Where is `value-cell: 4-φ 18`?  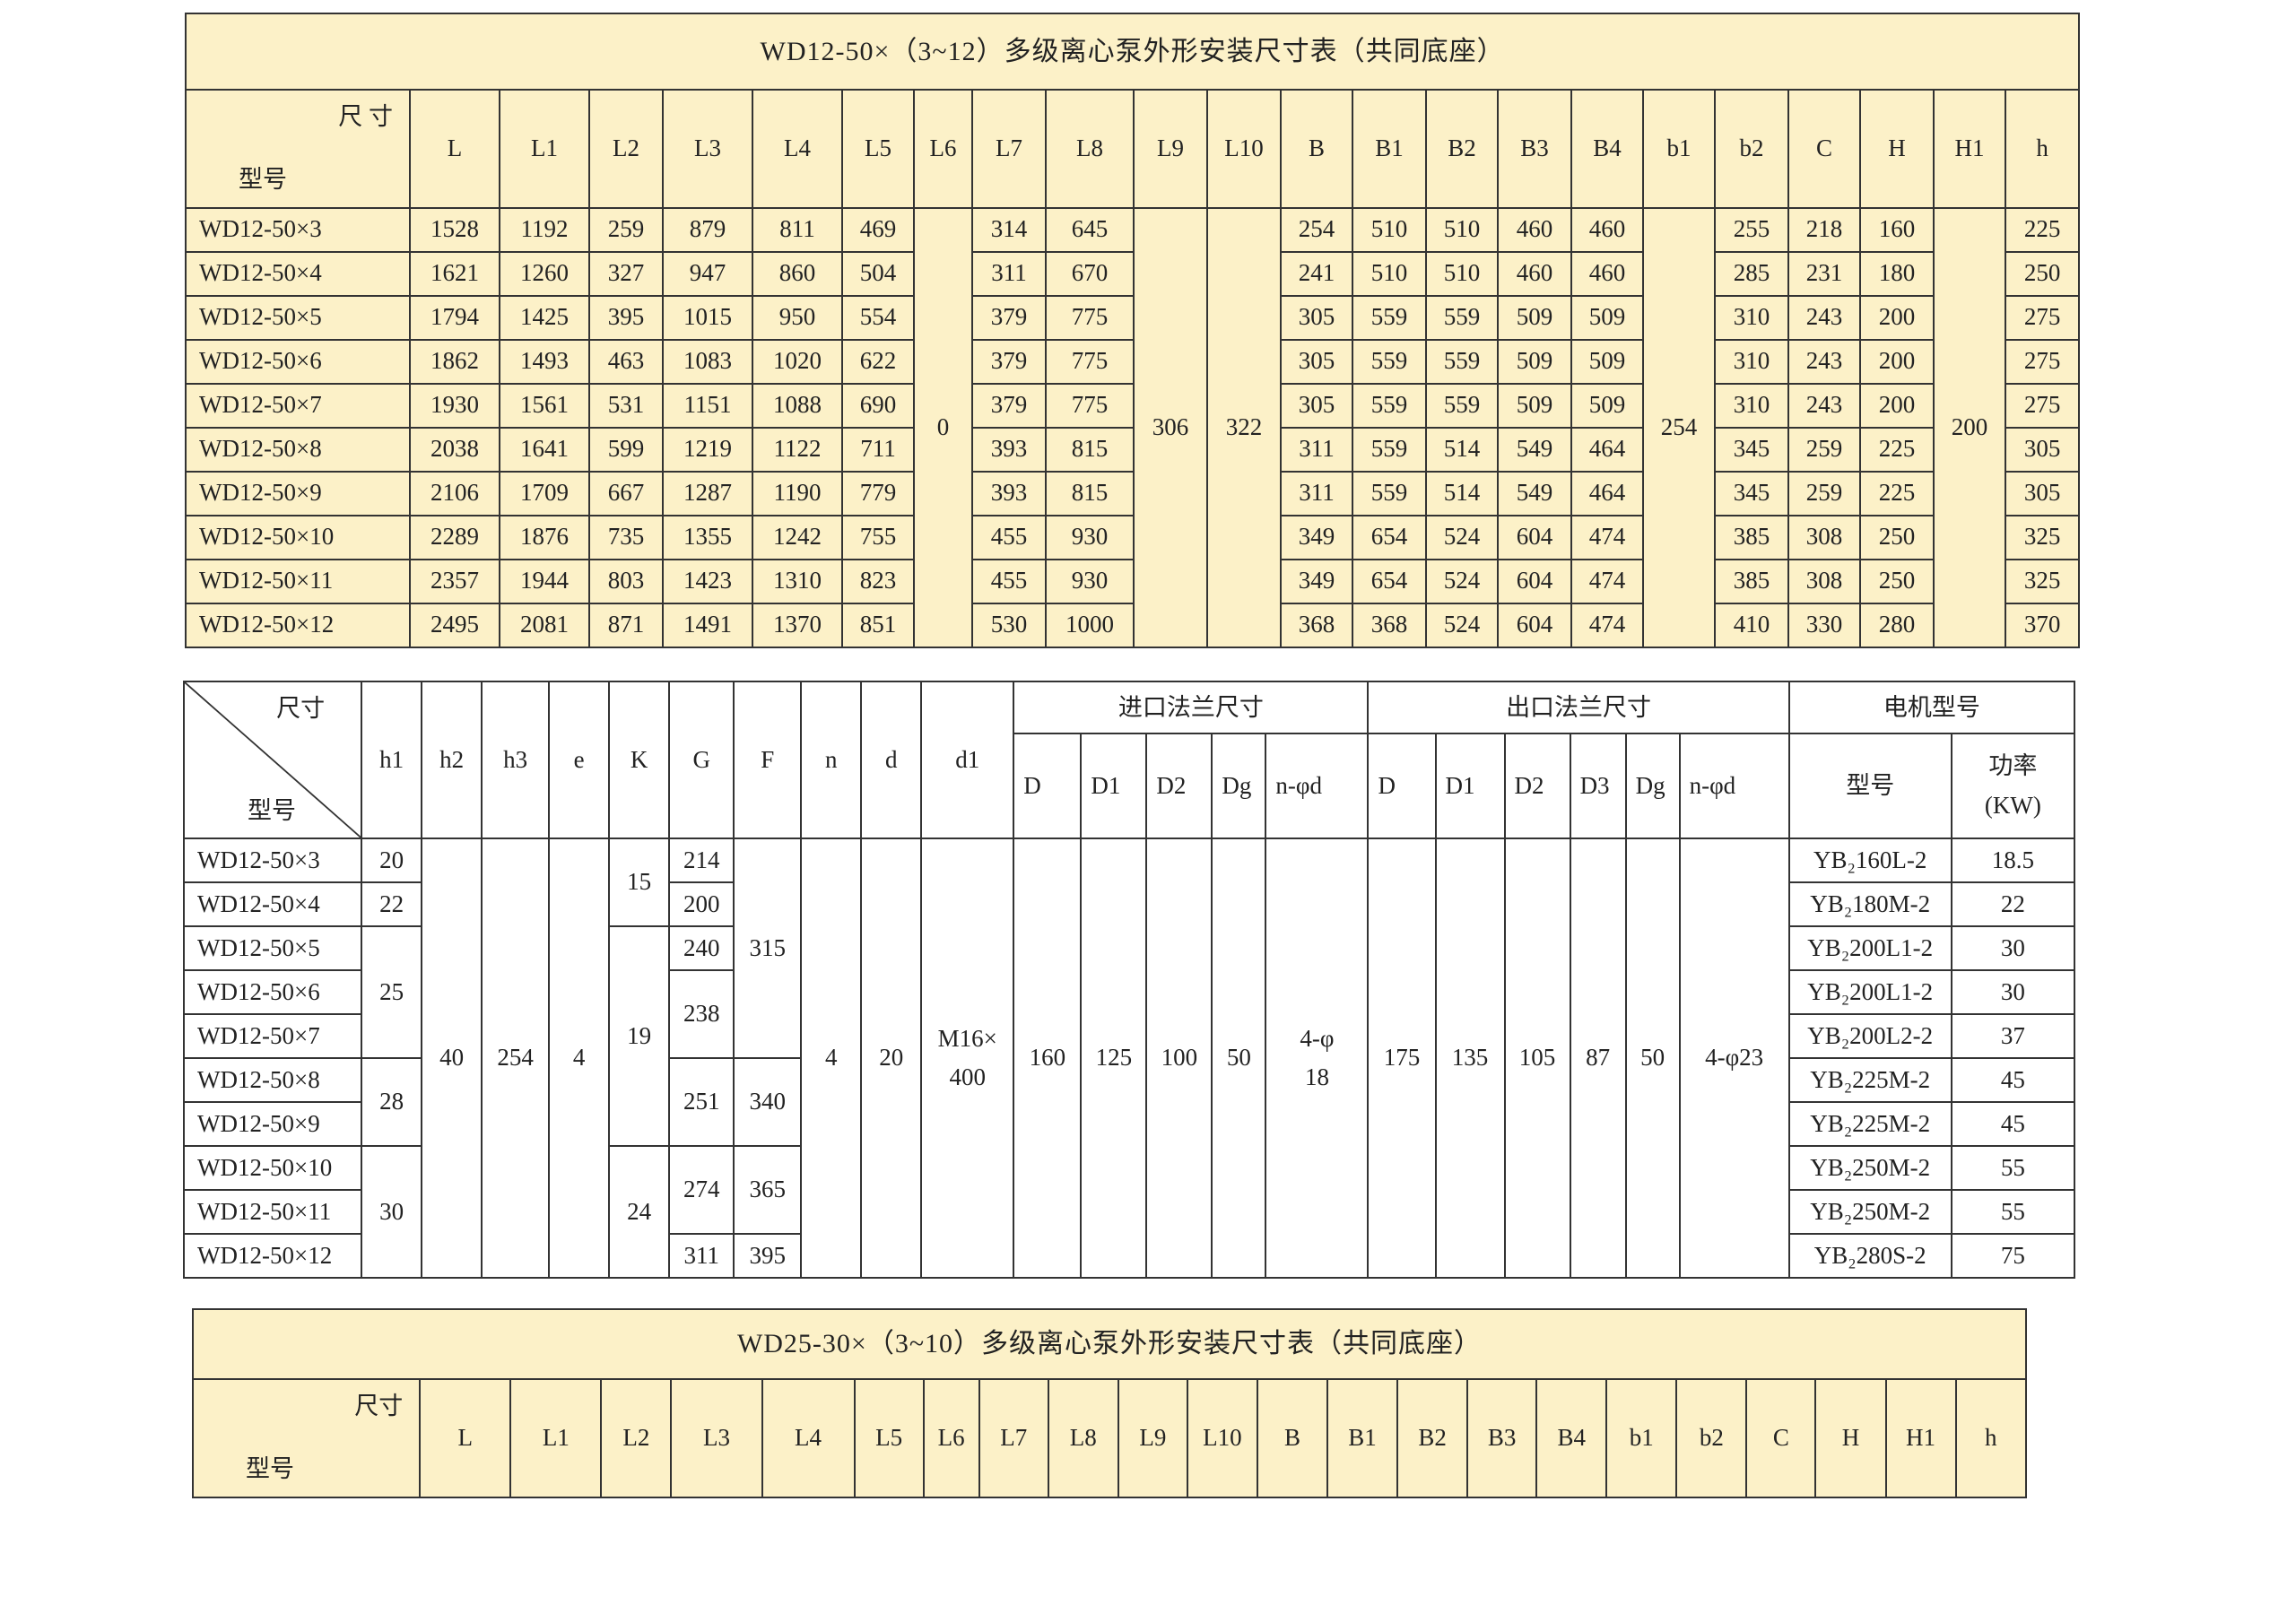 value-cell: 4-φ 18 is located at coordinates (1317, 1058).